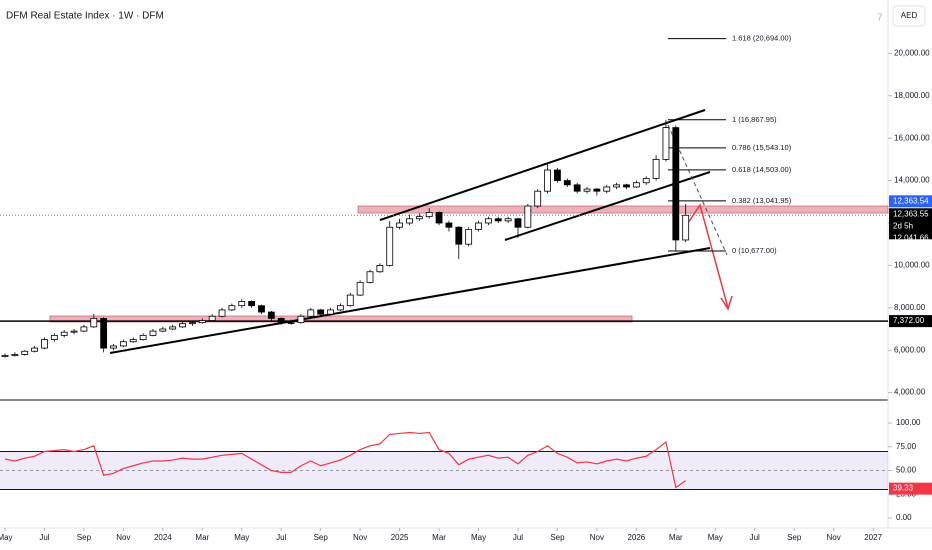  What do you see at coordinates (911, 237) in the screenshot?
I see `price-label: 12,041.66` at bounding box center [911, 237].